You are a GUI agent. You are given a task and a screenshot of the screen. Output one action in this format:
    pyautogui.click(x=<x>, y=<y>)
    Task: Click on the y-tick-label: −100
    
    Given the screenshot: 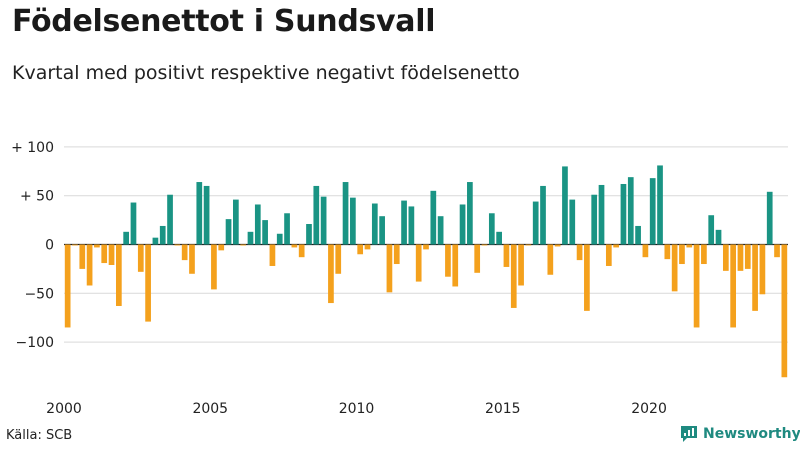 What is the action you would take?
    pyautogui.click(x=35, y=343)
    